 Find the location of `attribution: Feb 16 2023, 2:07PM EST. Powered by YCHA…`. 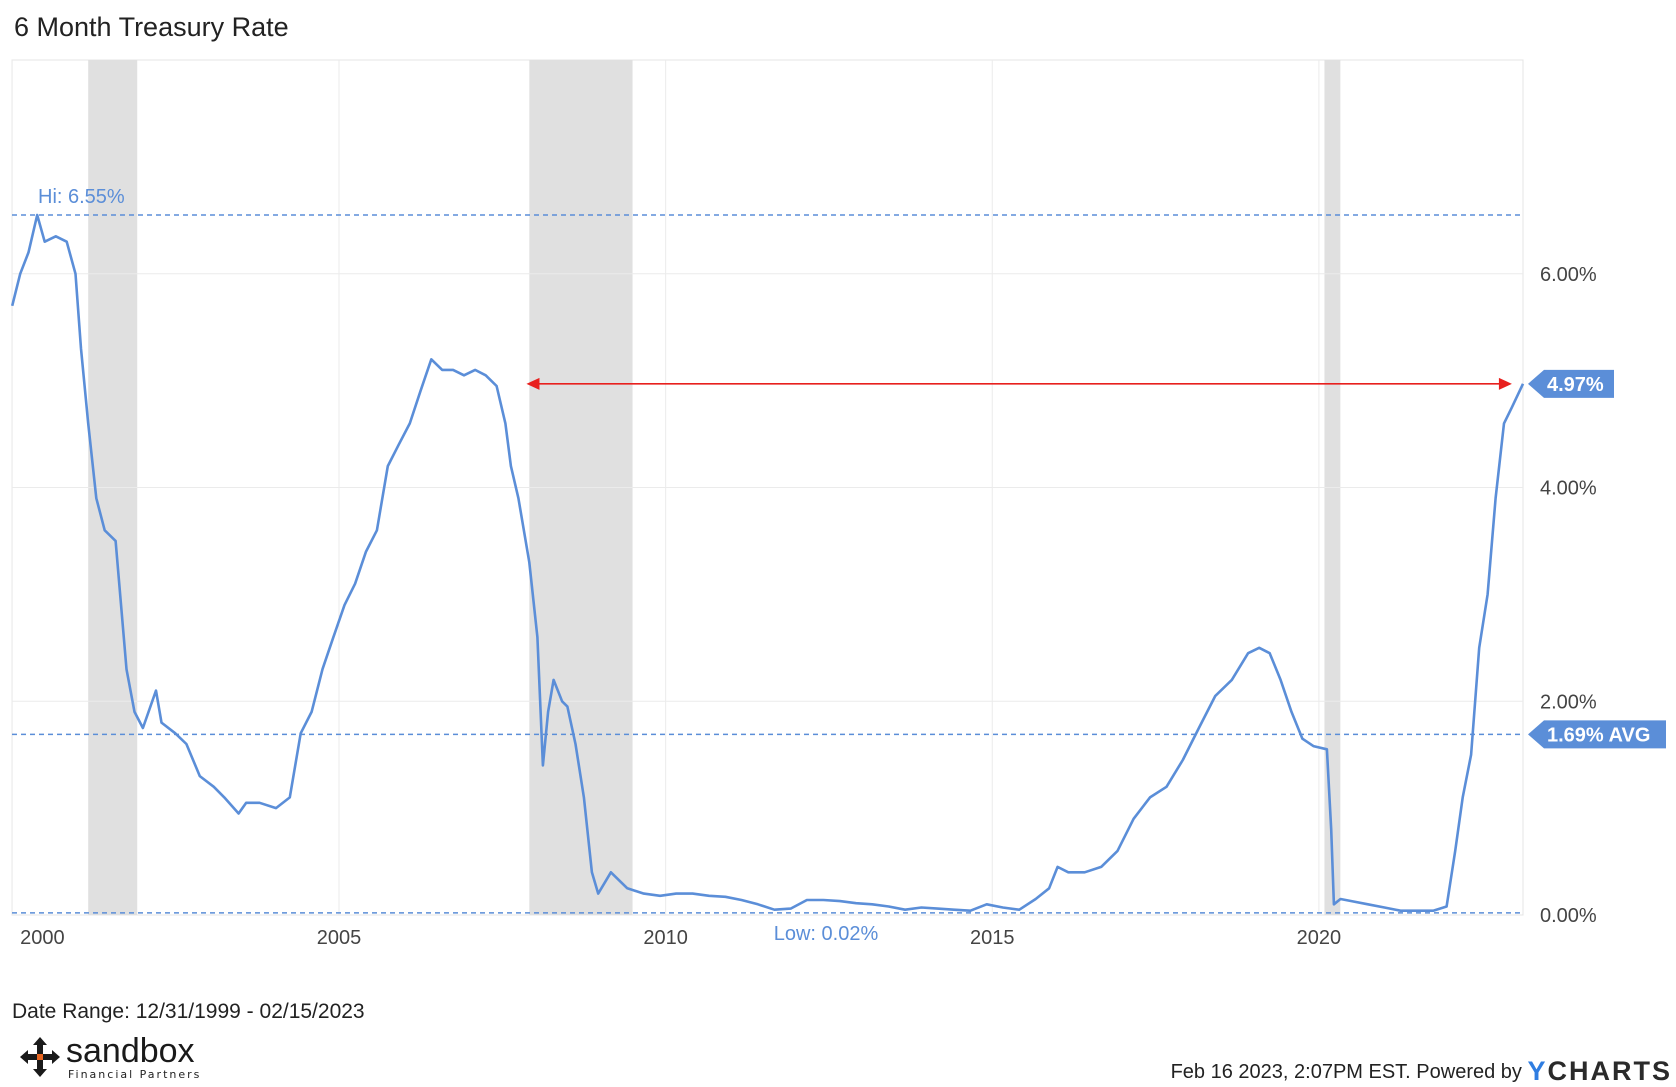

attribution: Feb 16 2023, 2:07PM EST. Powered by YCHA… is located at coordinates (1421, 1071).